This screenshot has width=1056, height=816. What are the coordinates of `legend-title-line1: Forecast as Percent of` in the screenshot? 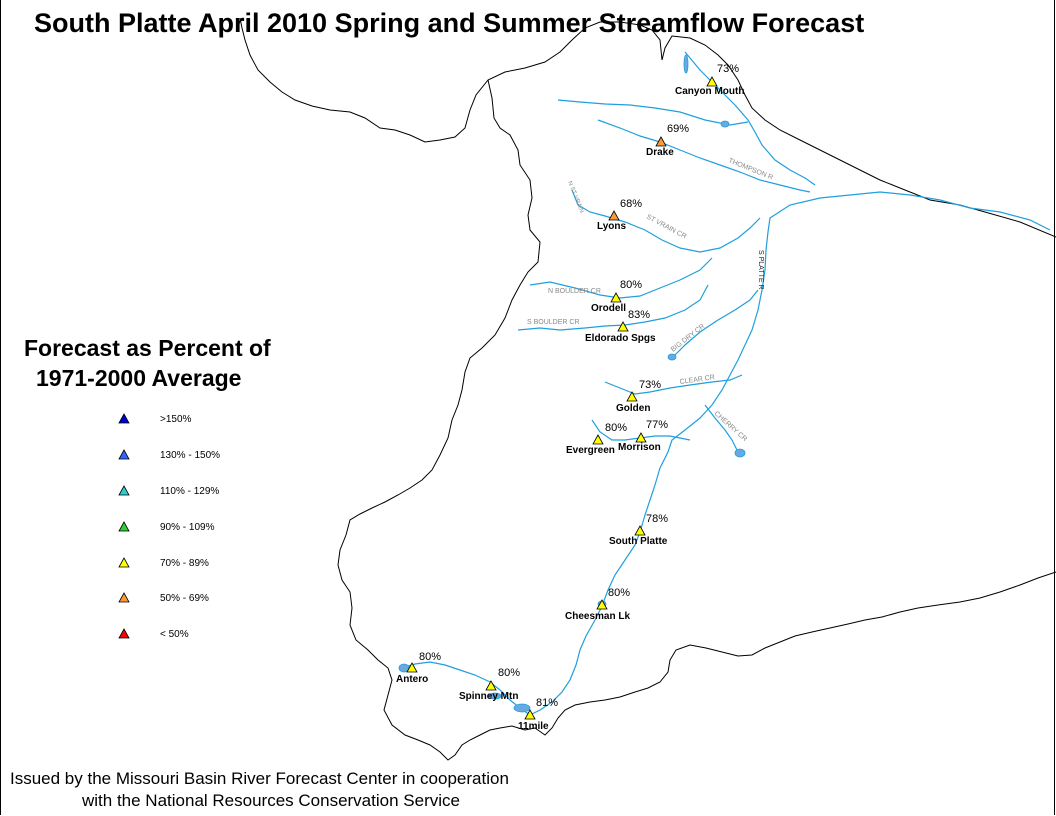 It's located at (147, 348).